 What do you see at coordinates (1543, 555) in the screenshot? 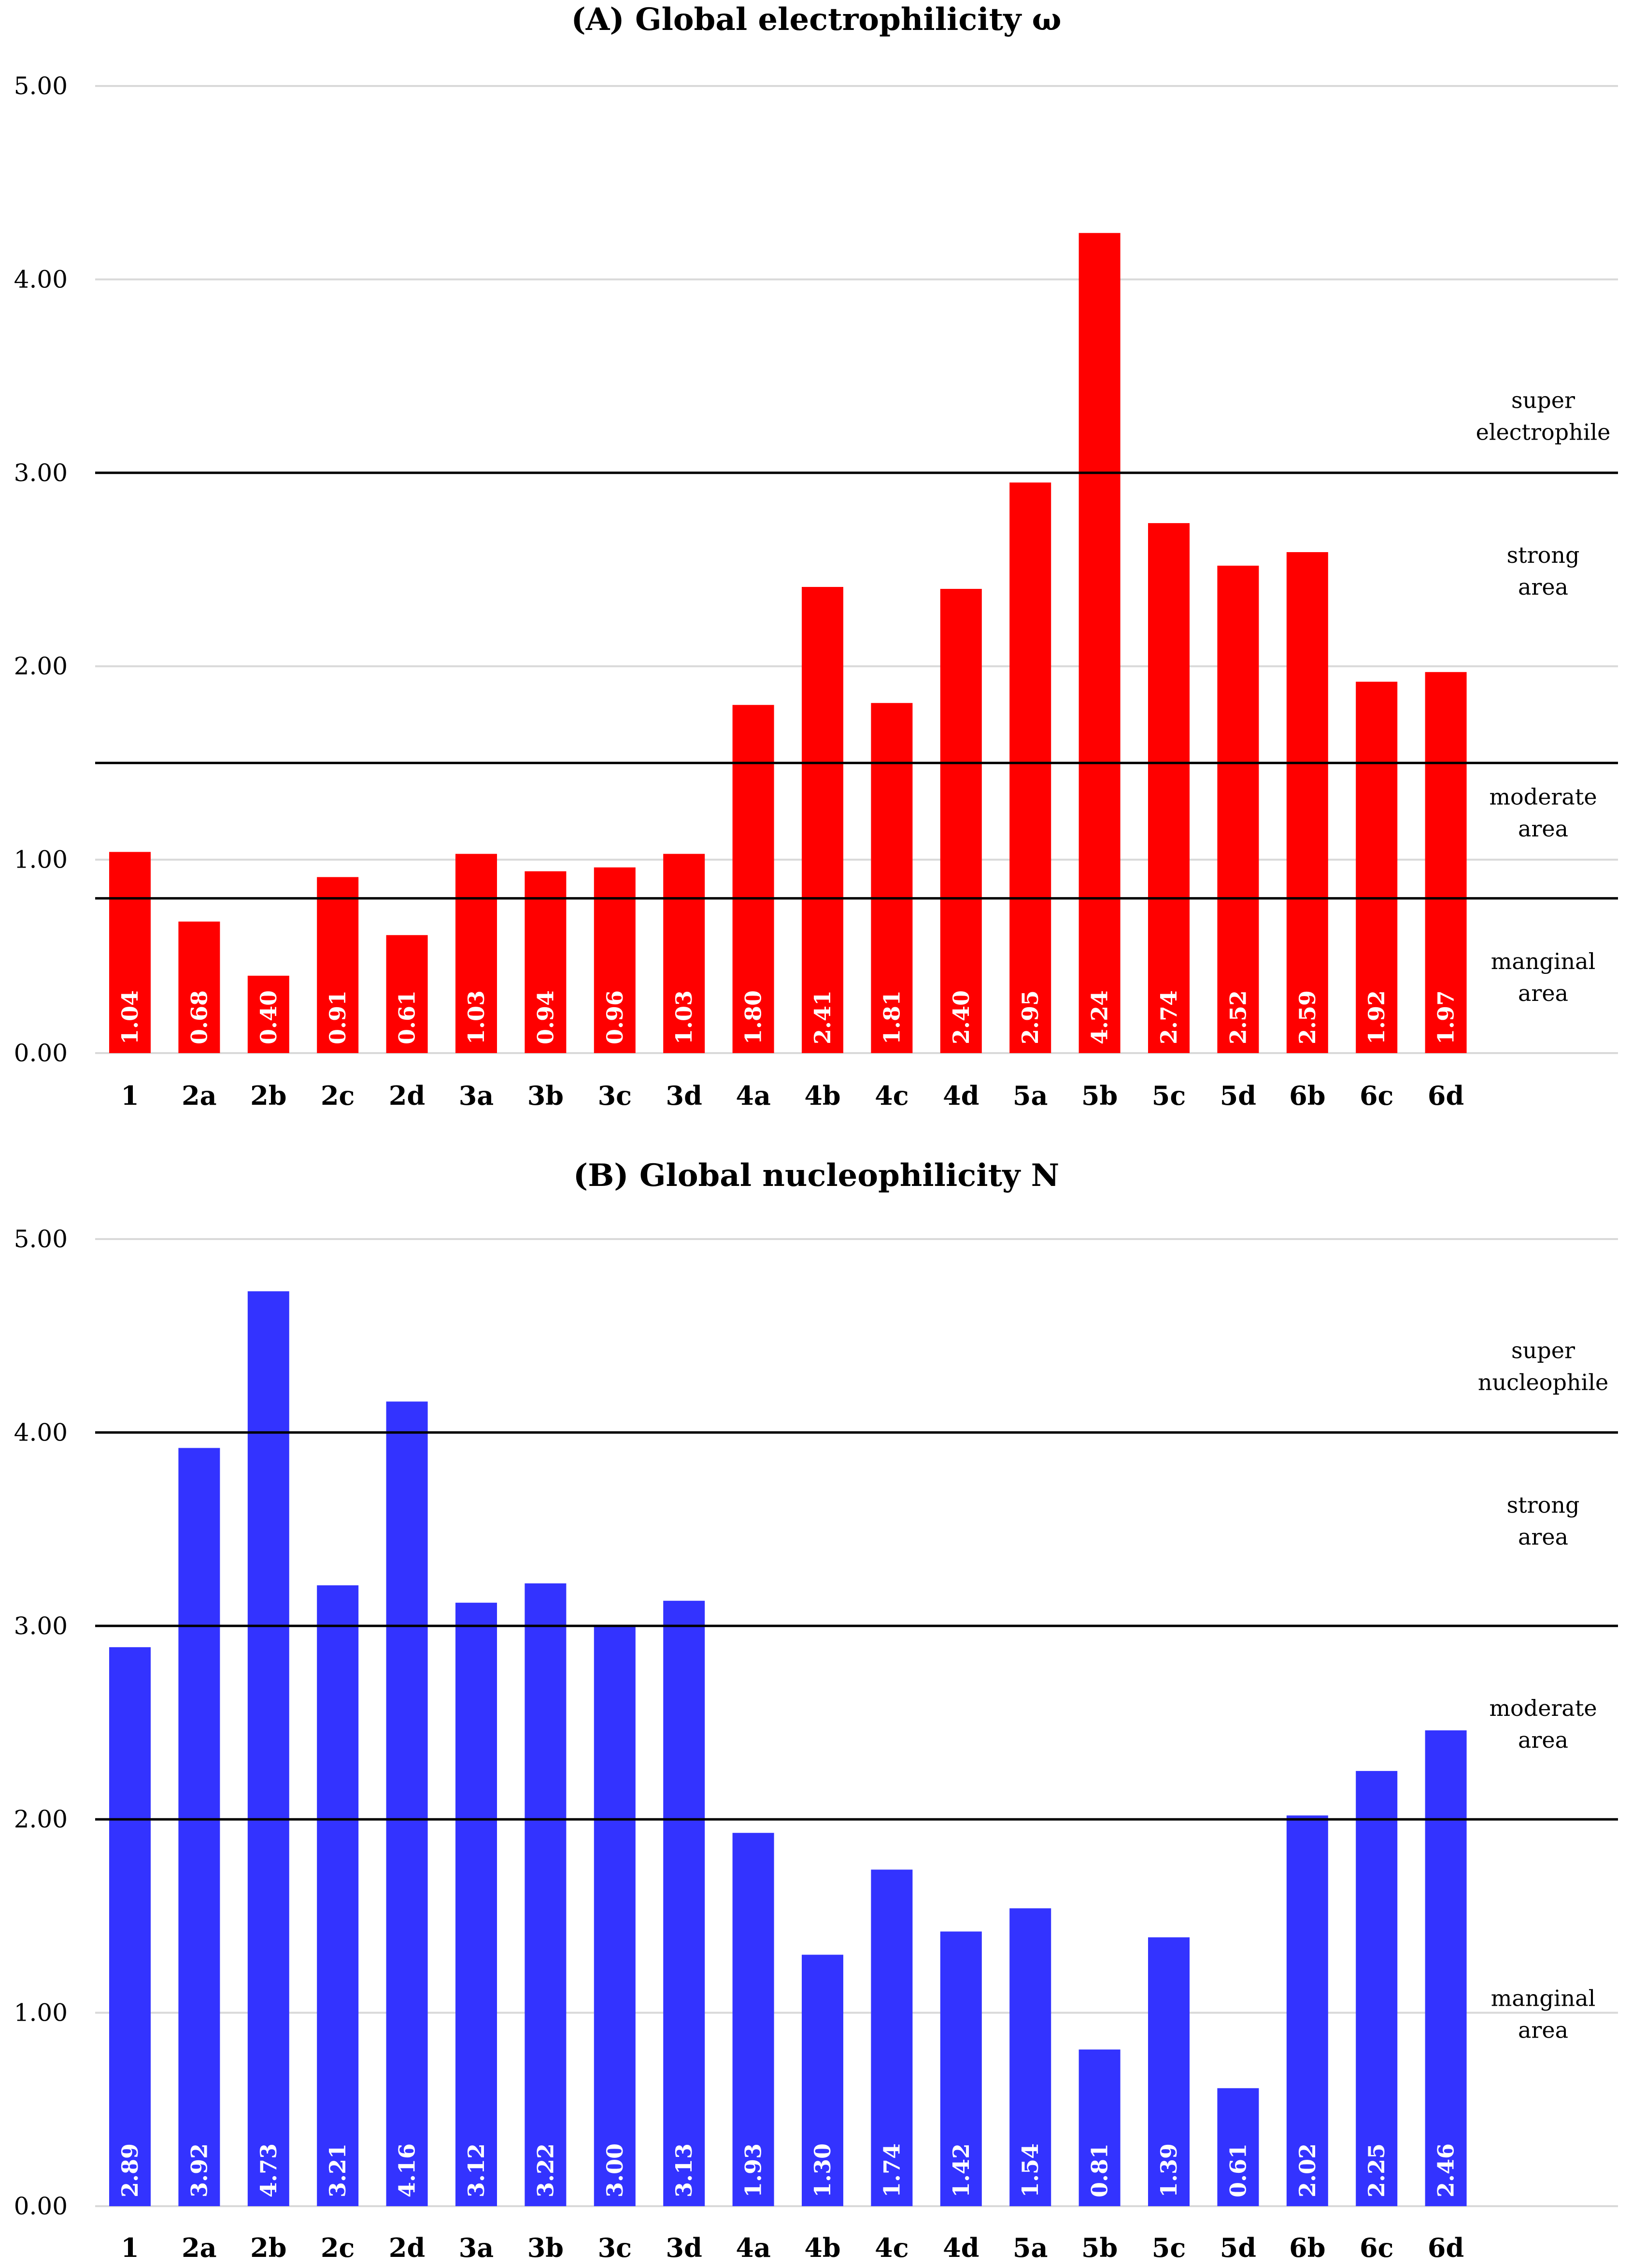
I see `zone-label: strong` at bounding box center [1543, 555].